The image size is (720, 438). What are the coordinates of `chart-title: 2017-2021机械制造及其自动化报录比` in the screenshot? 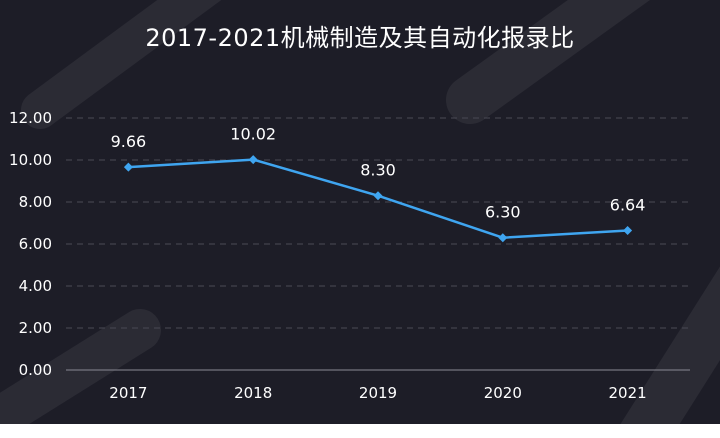 It's located at (360, 38).